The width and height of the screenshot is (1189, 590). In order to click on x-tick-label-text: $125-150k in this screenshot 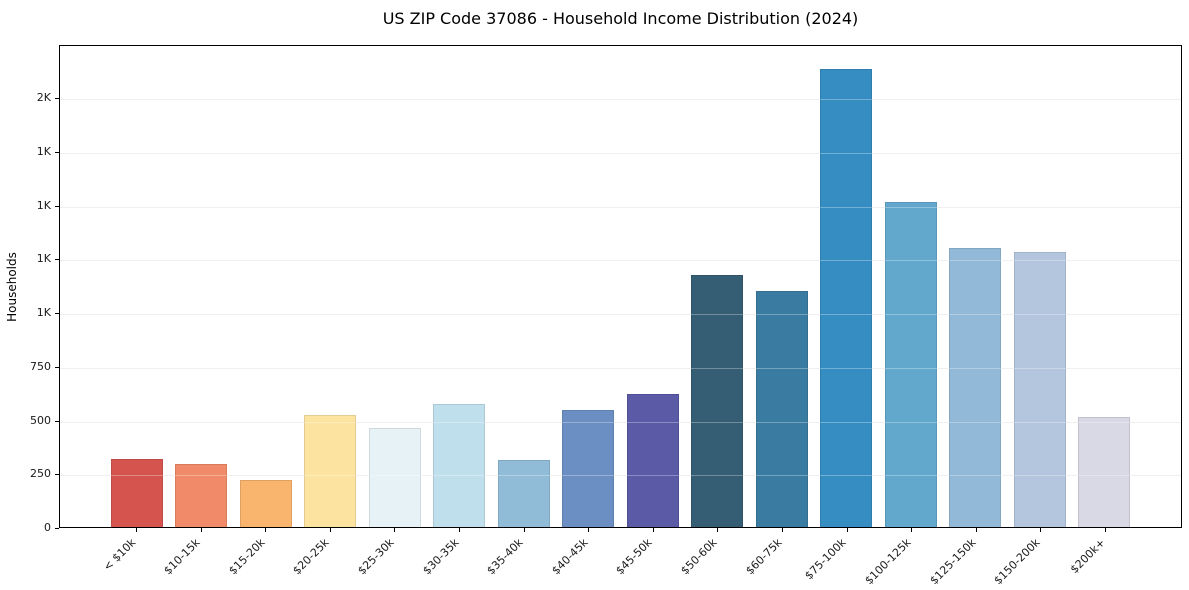, I will do `click(952, 562)`.